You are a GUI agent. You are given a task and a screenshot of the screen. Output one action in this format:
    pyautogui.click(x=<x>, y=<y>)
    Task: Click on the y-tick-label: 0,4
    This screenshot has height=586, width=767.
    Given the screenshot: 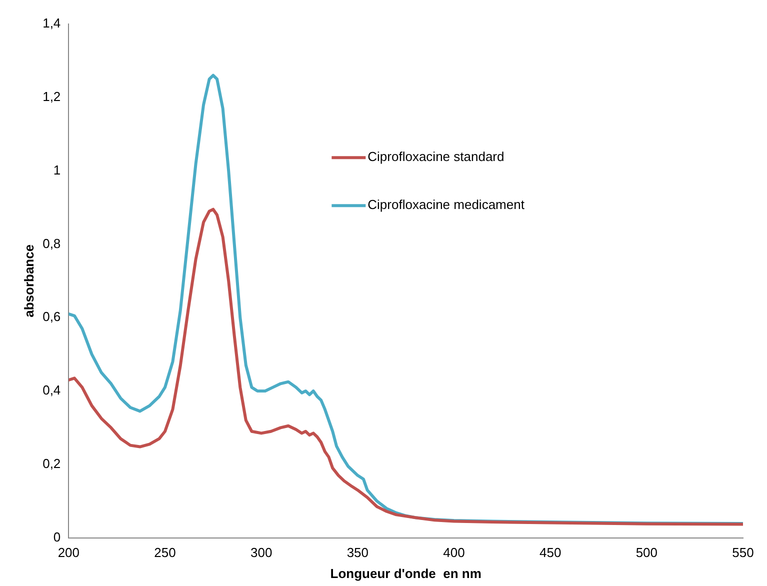 What is the action you would take?
    pyautogui.click(x=51, y=390)
    